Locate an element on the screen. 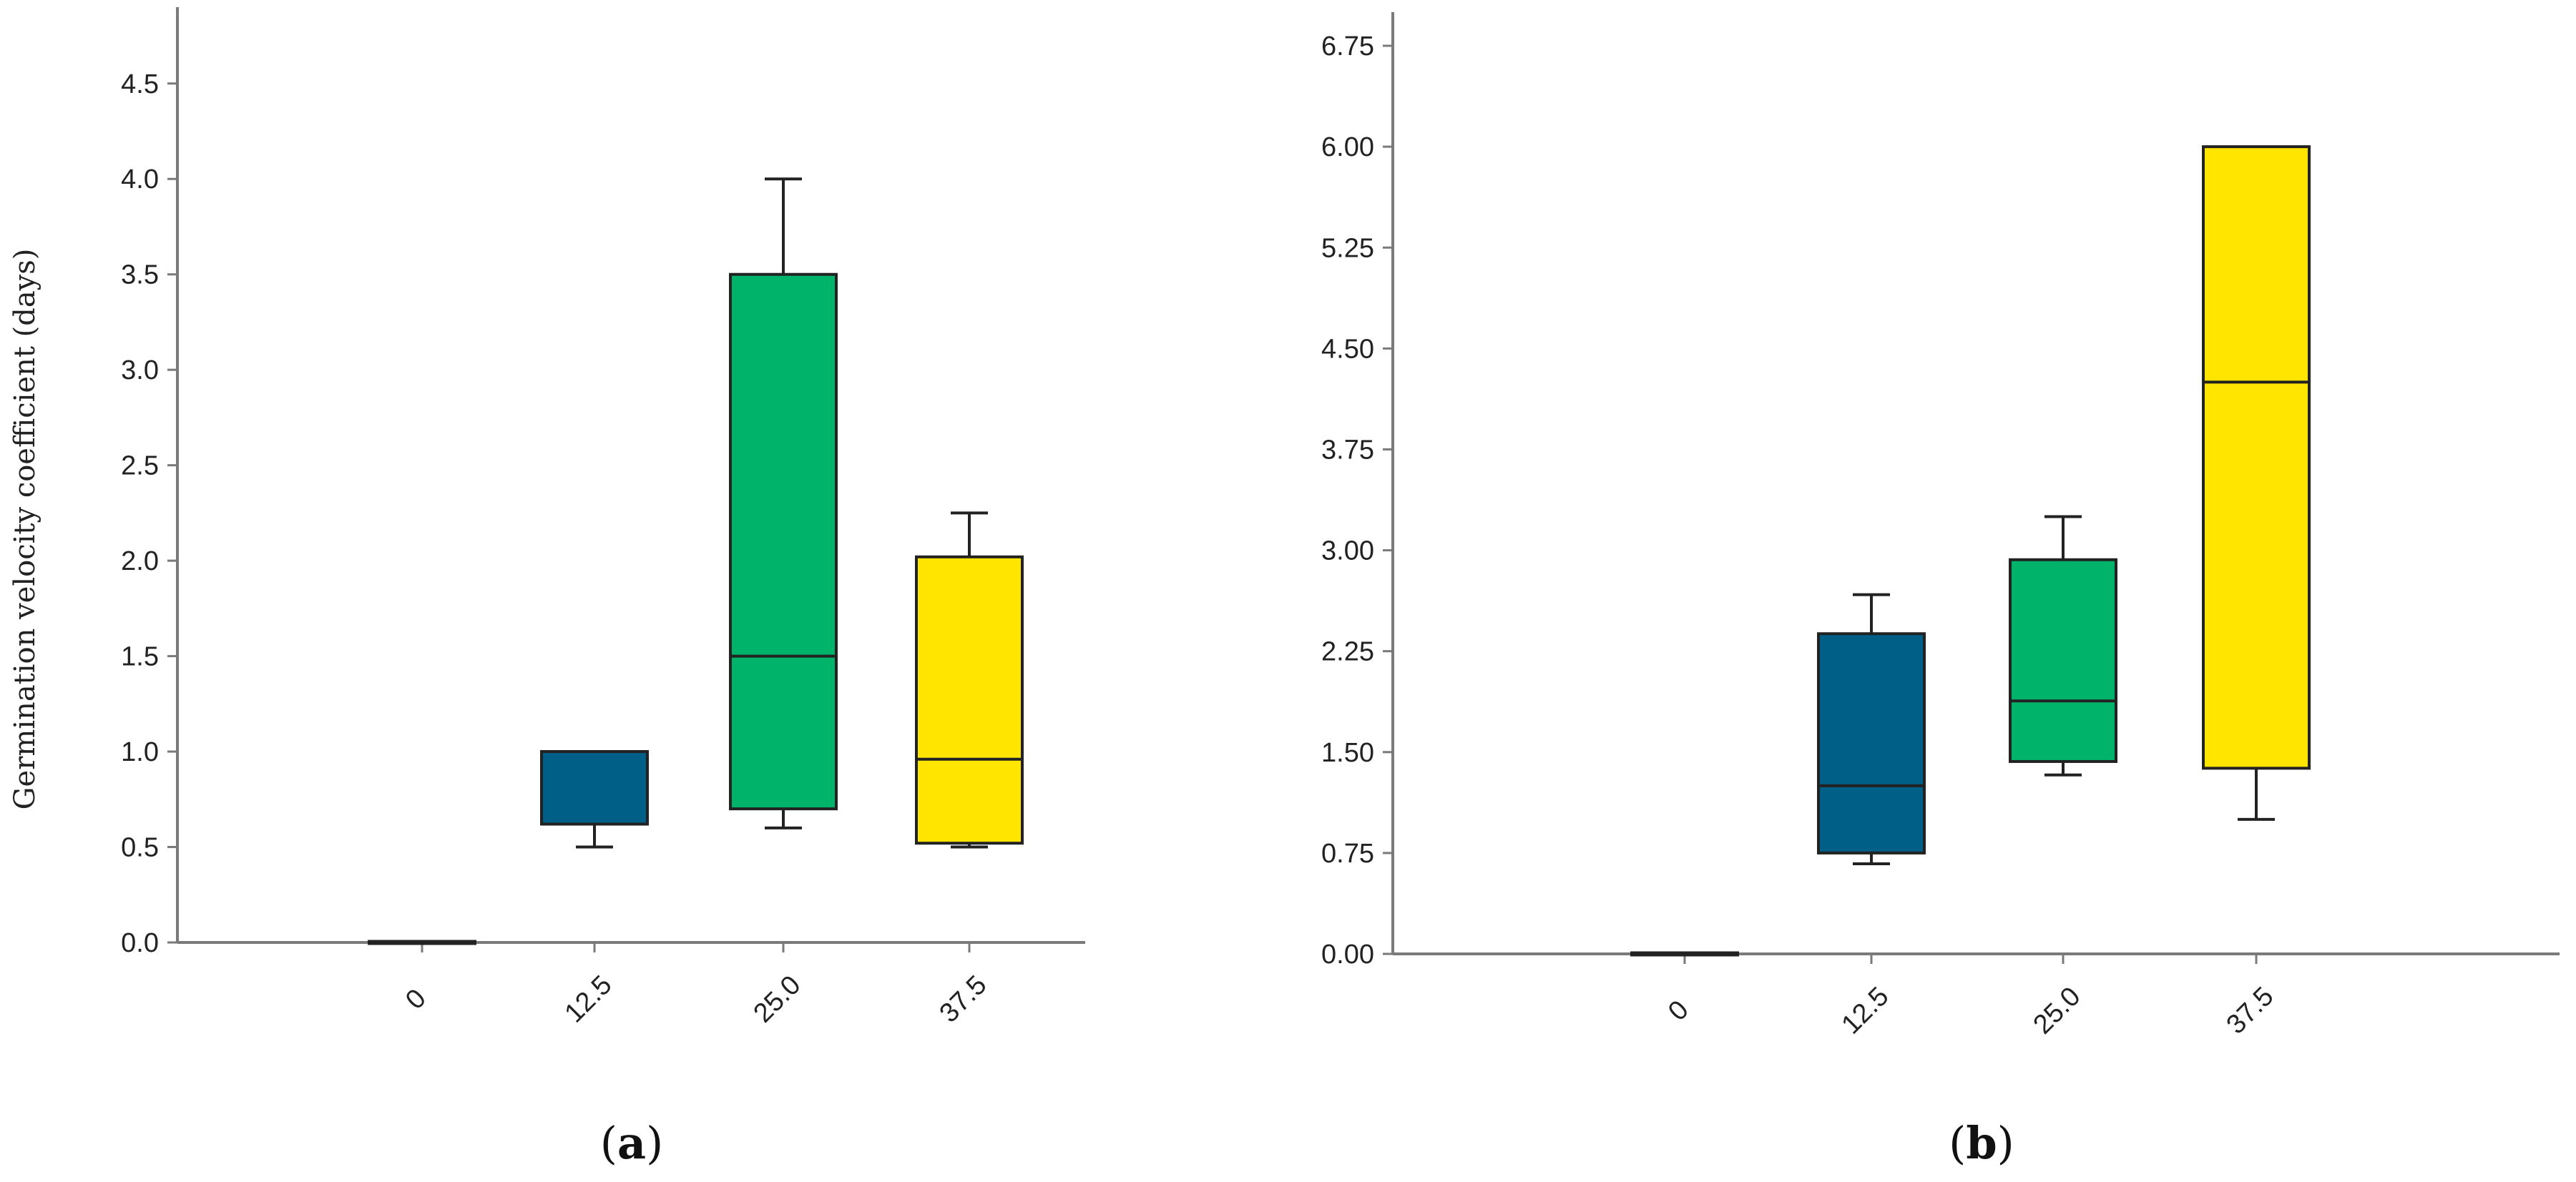  y-tick-label: 1.0 is located at coordinates (140, 752).